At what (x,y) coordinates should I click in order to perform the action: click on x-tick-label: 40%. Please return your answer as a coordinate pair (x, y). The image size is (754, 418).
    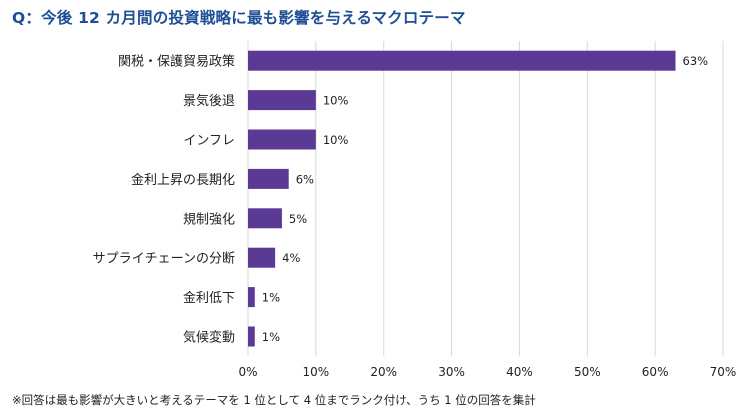
    Looking at the image, I should click on (519, 372).